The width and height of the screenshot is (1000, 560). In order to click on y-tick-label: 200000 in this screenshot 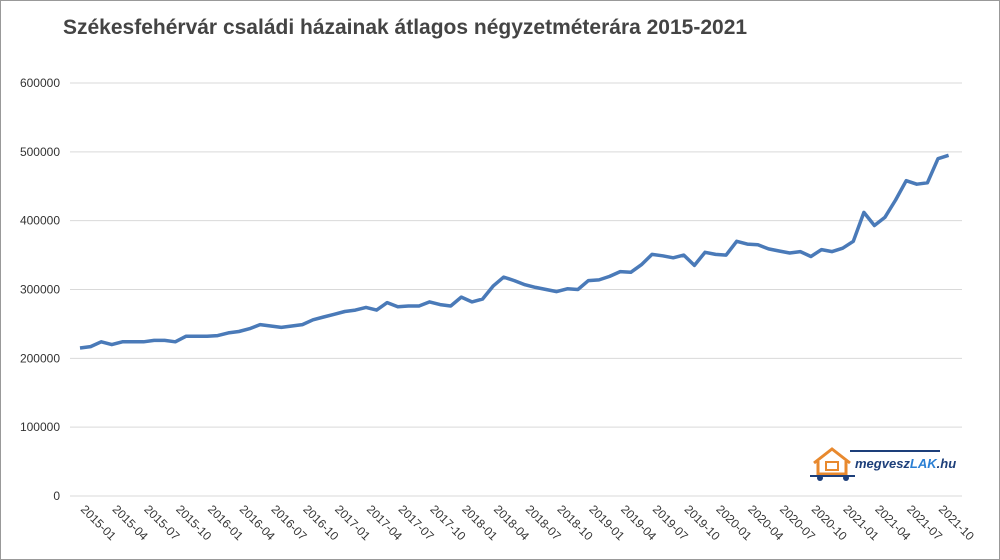, I will do `click(40, 358)`.